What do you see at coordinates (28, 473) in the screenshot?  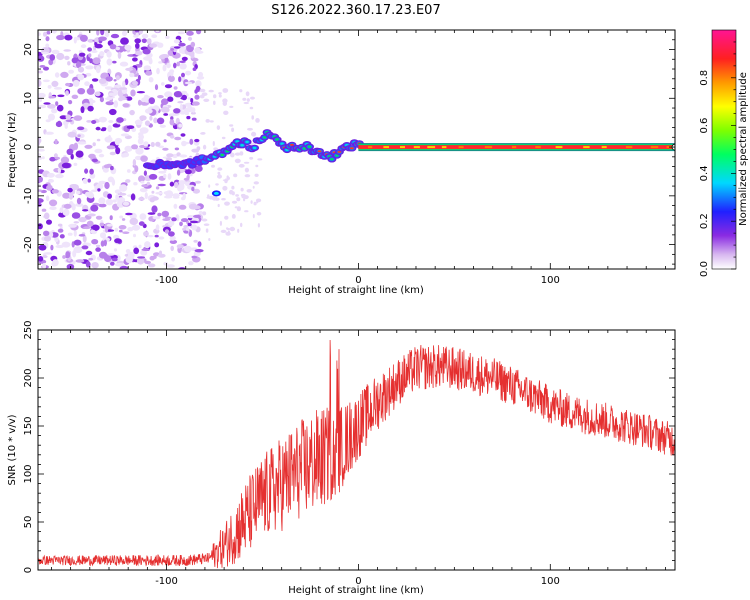 I see `snr-y-tick-label: 100` at bounding box center [28, 473].